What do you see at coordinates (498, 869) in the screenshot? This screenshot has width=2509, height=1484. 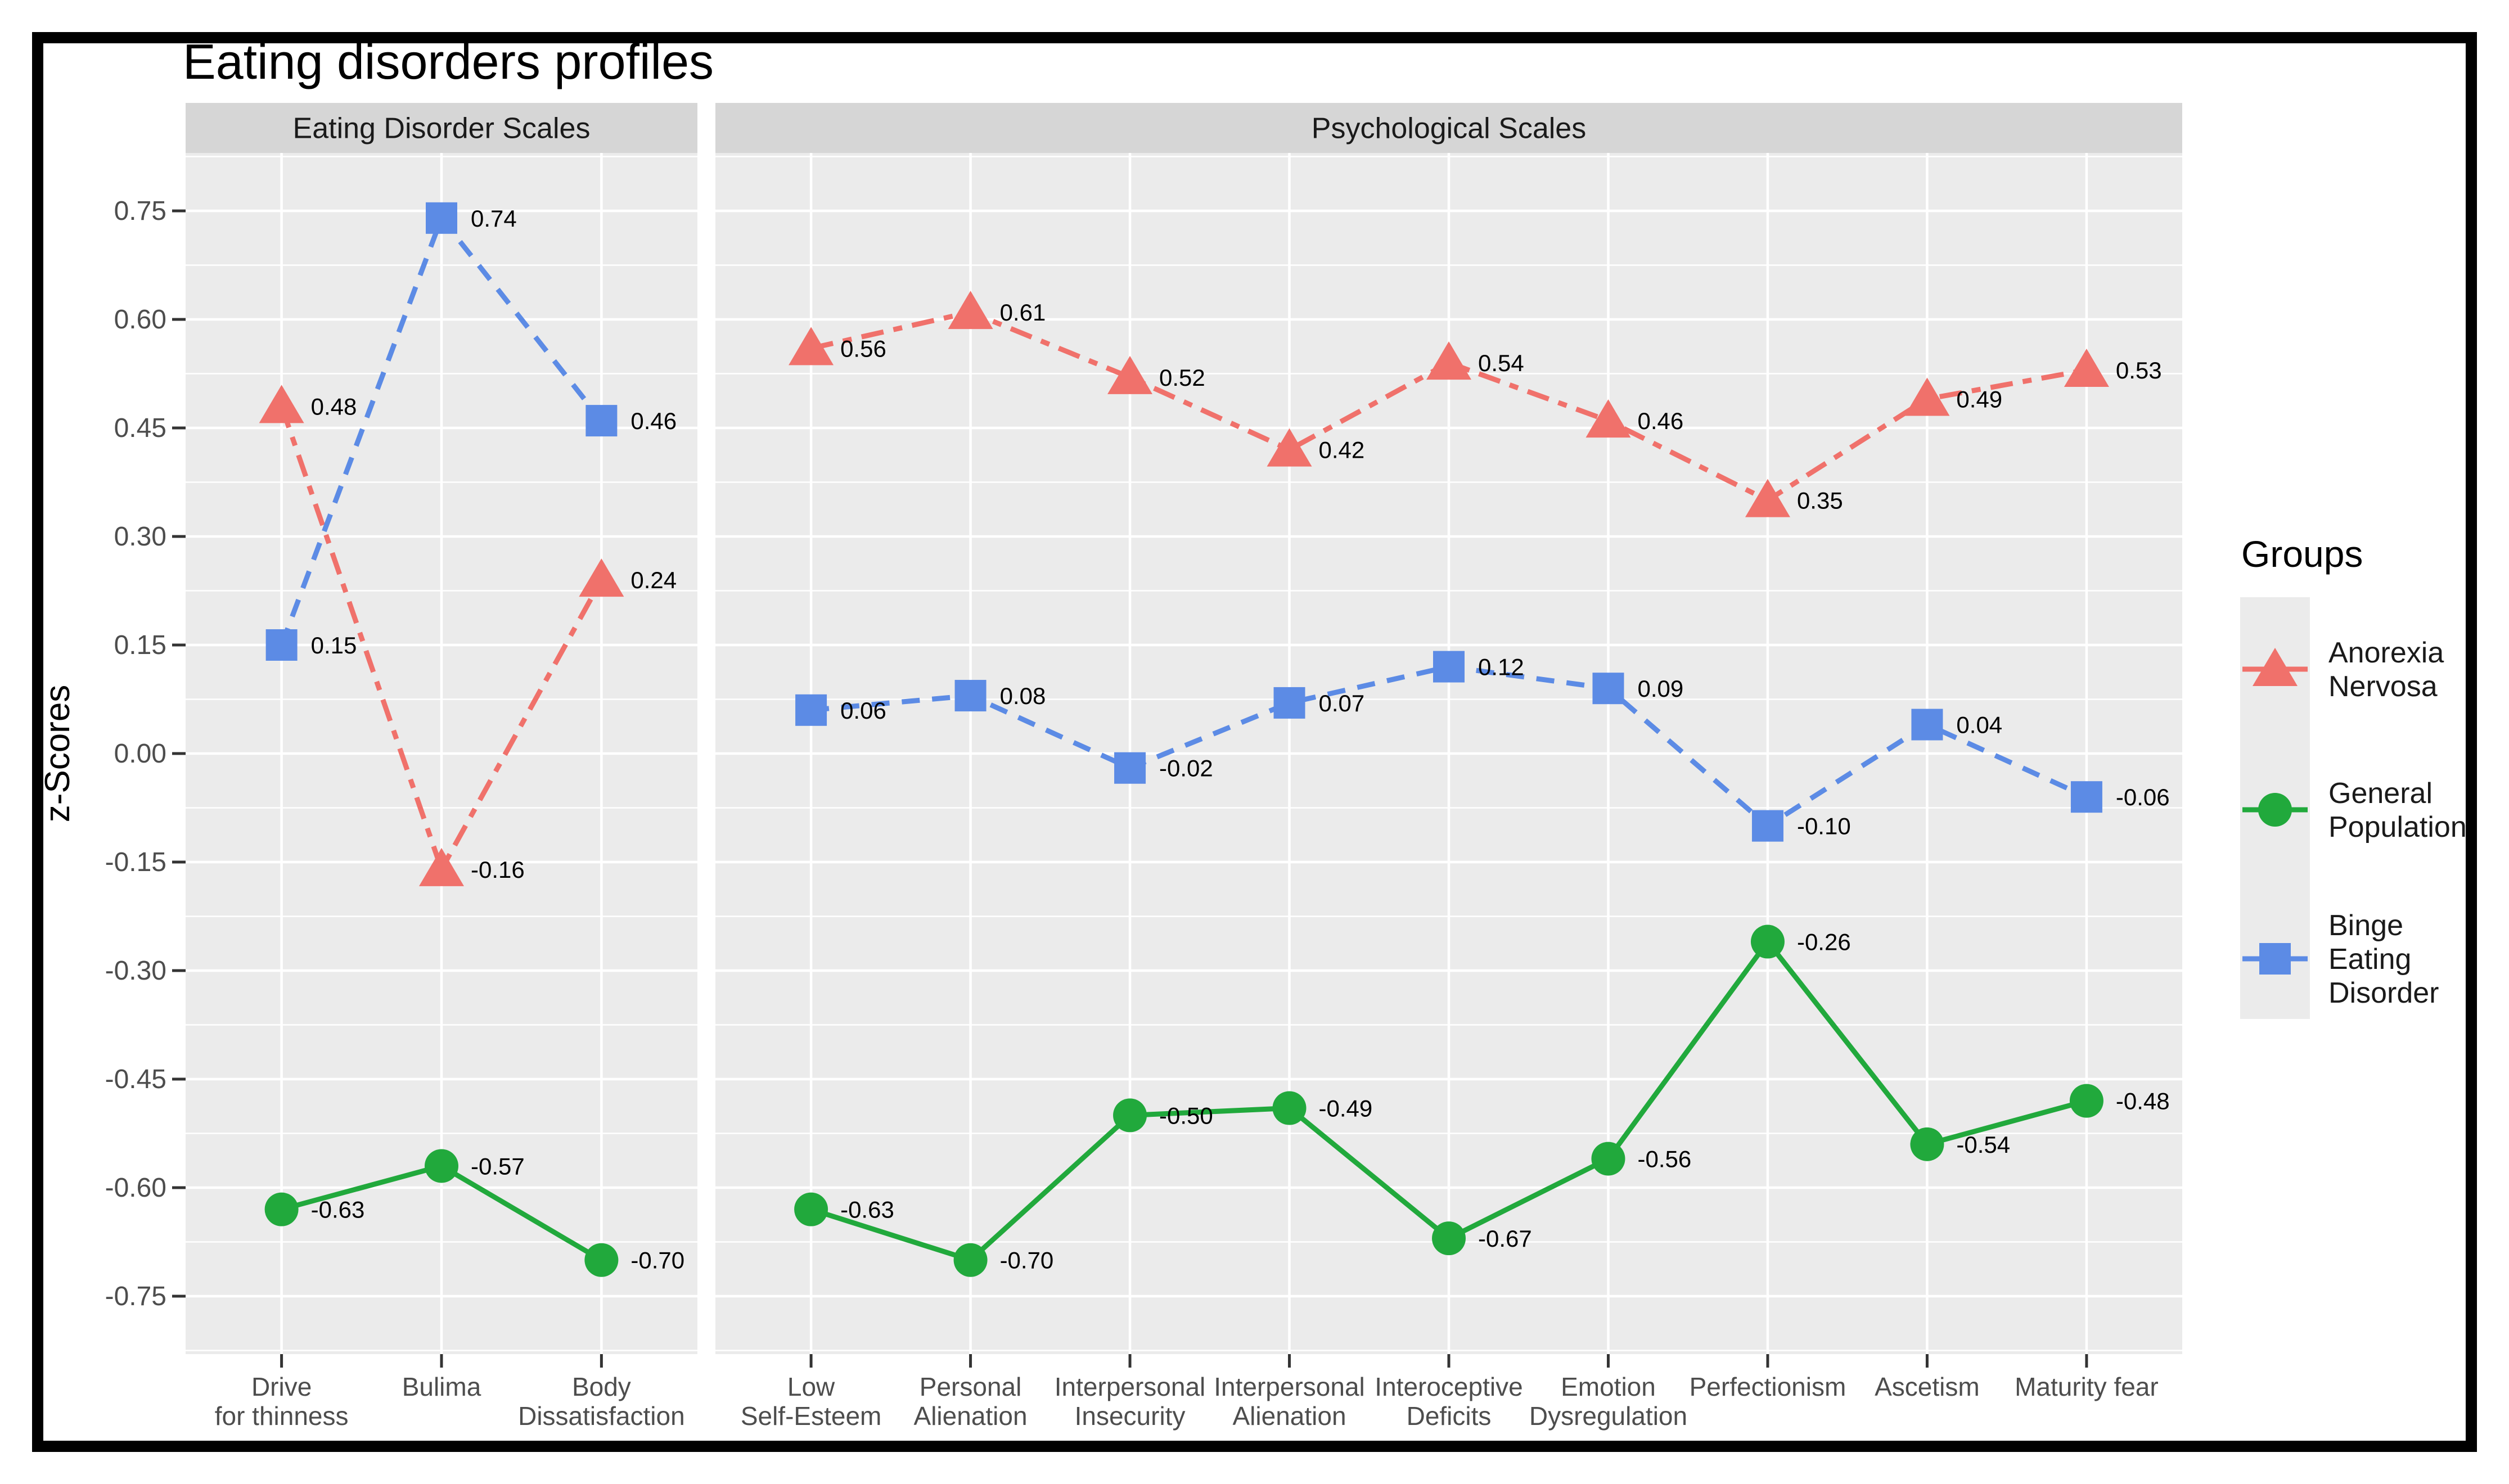 I see `data-point-label: -0.16` at bounding box center [498, 869].